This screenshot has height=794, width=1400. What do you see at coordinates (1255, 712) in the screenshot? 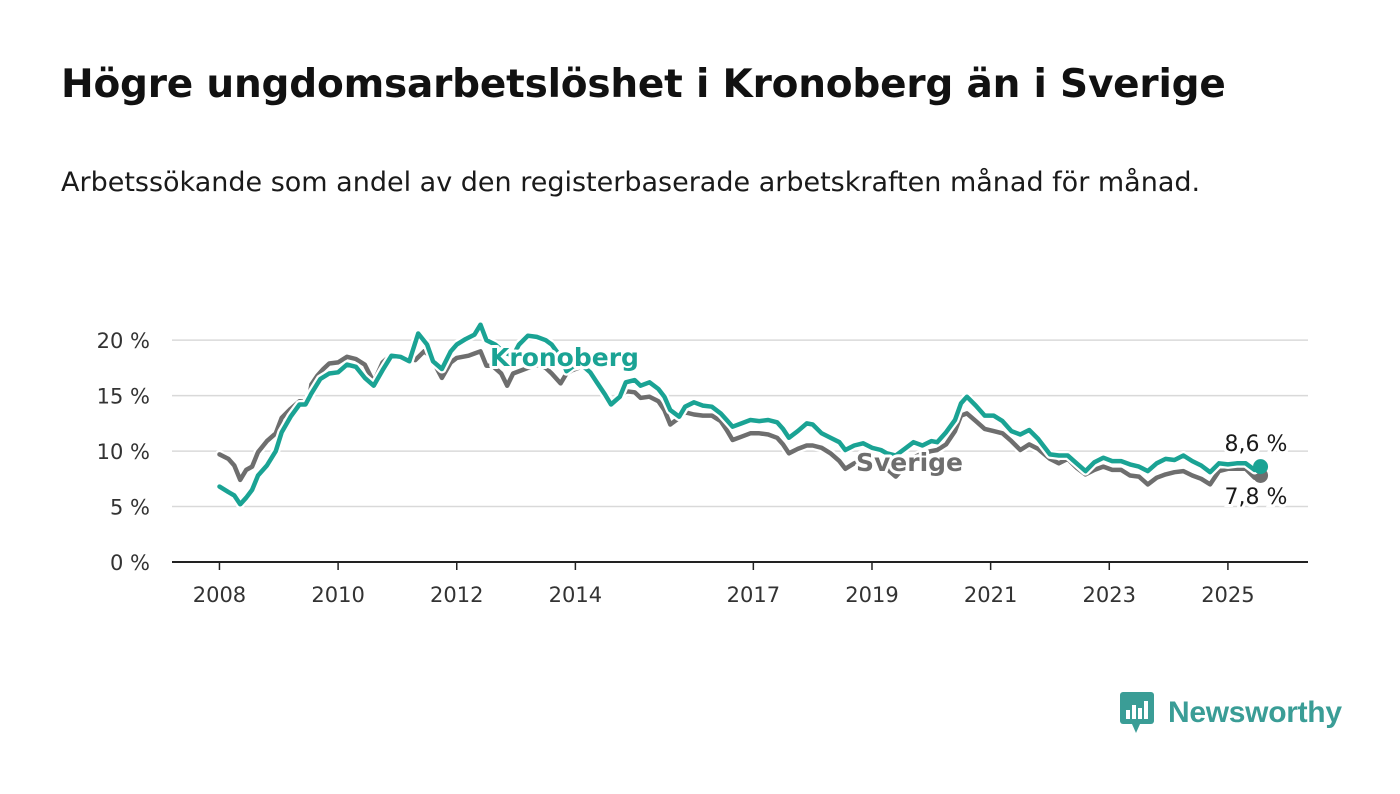
I see `logo-text: Newsworthy` at bounding box center [1255, 712].